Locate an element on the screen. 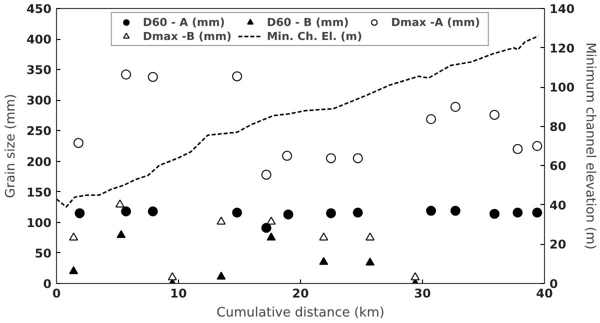 The height and width of the screenshot is (323, 600). y-tick-label: 400 is located at coordinates (39, 39).